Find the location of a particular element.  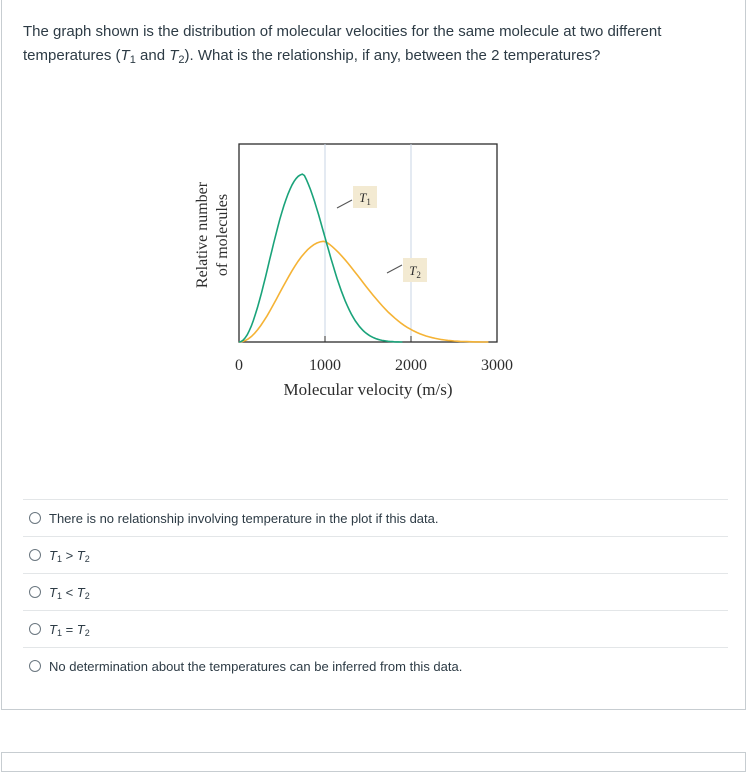

plot-frame is located at coordinates (368, 243).